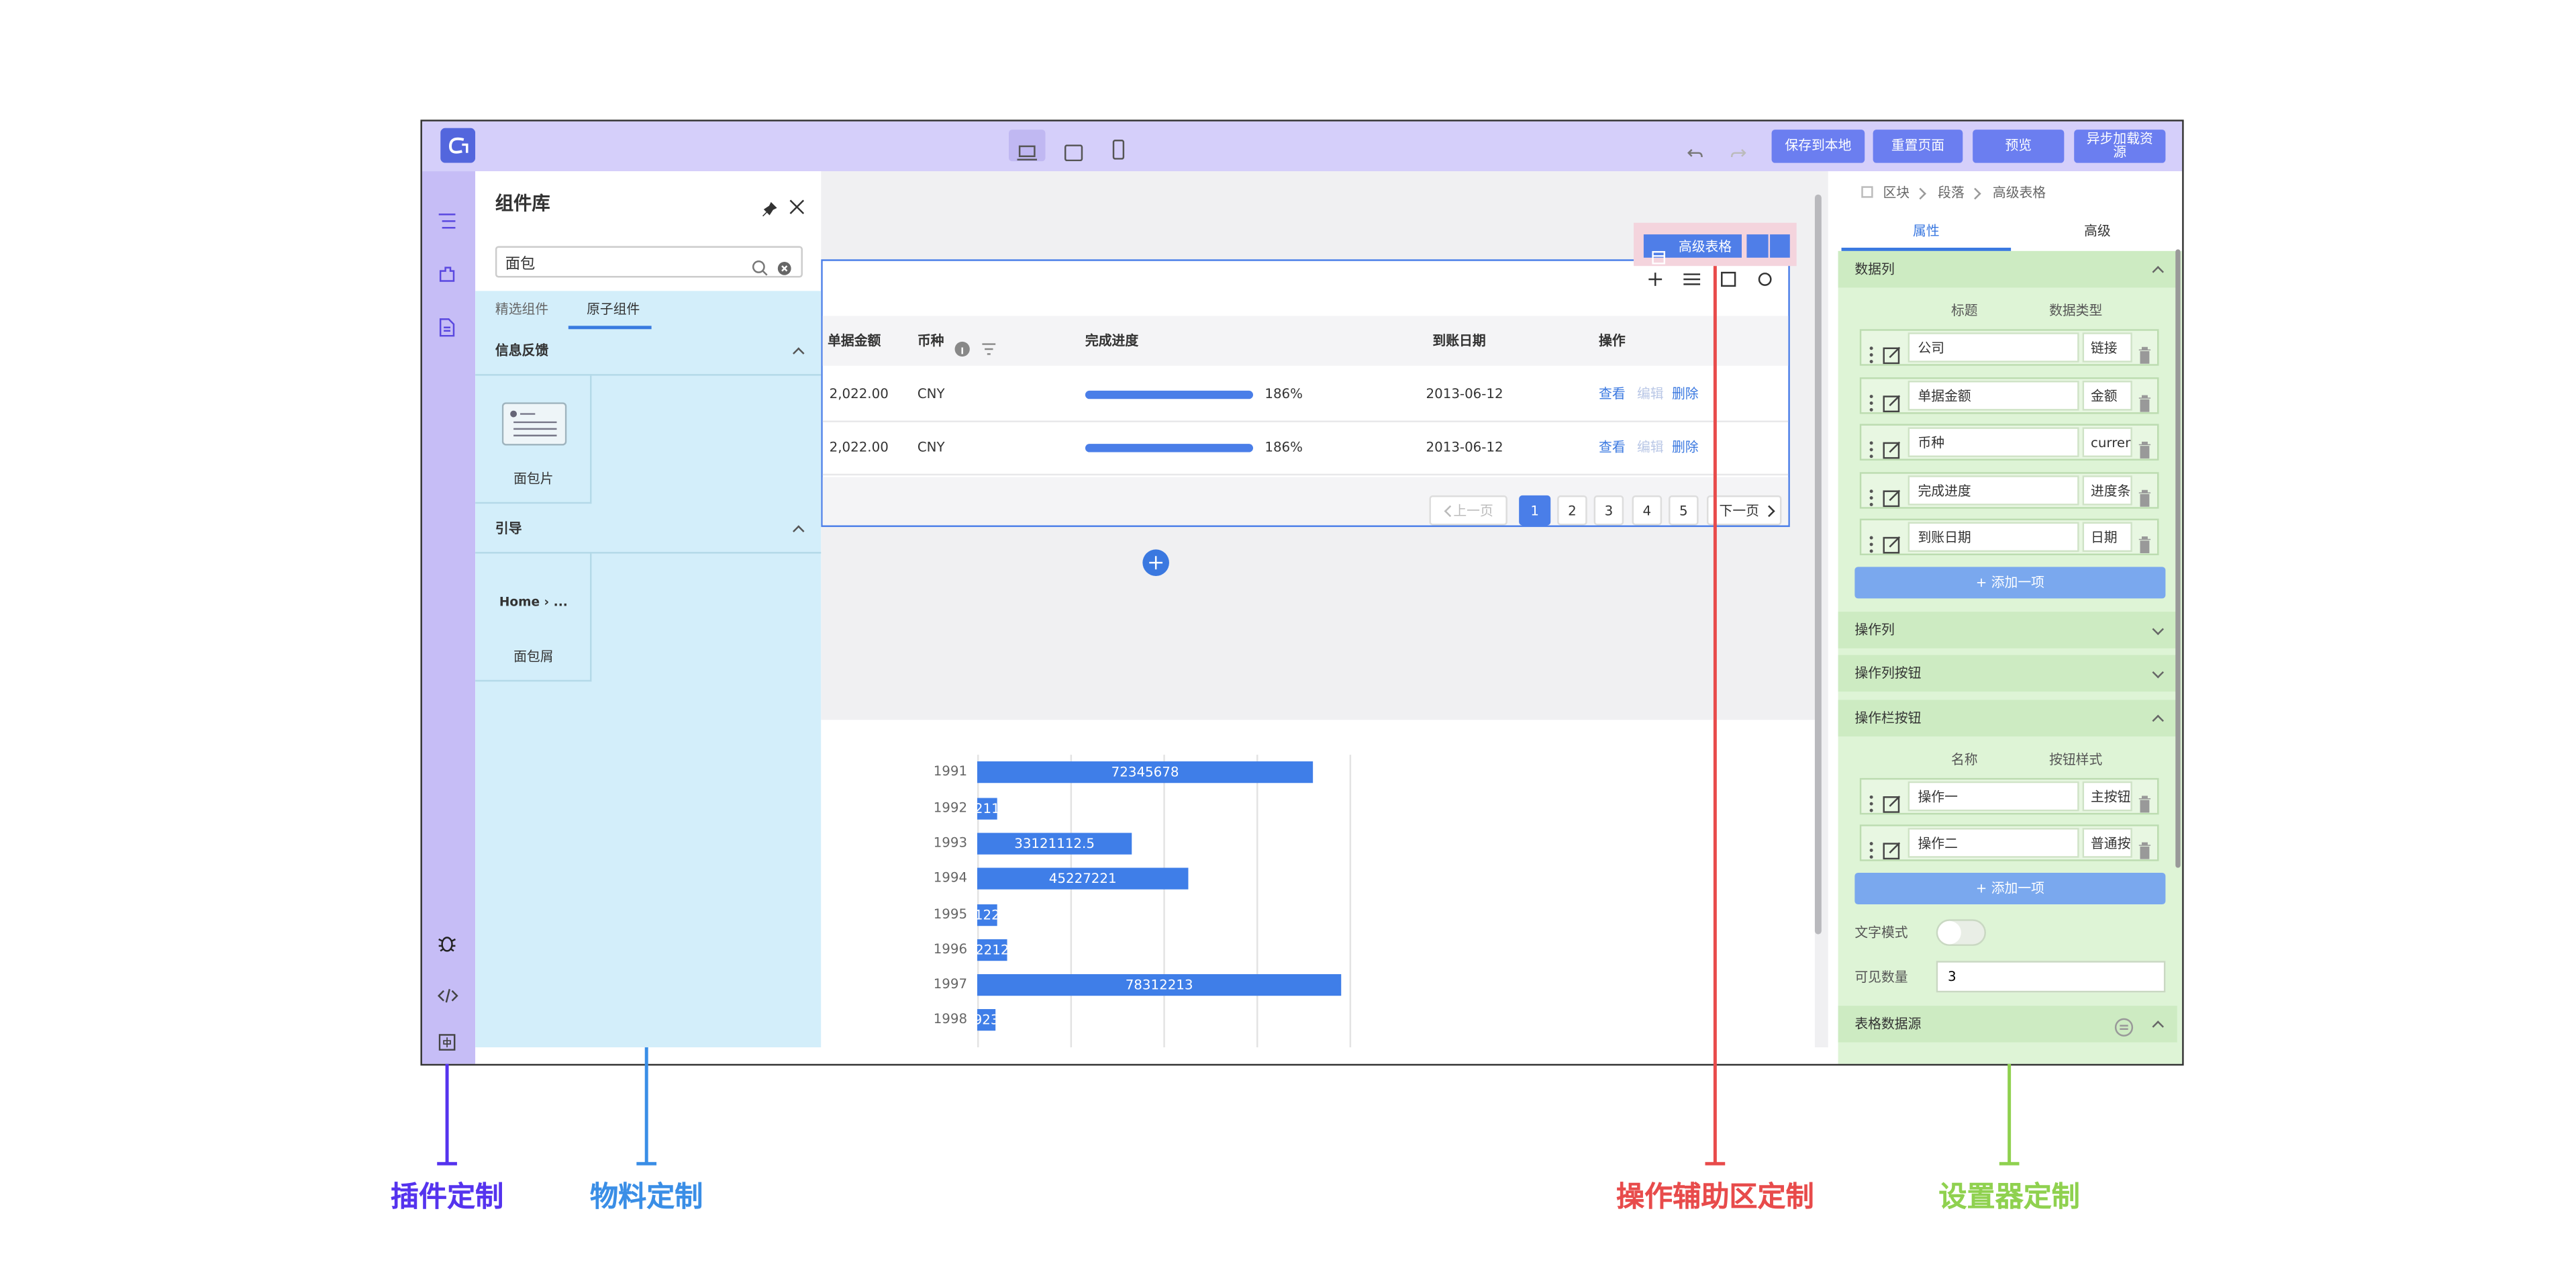 The height and width of the screenshot is (1285, 2576). Describe the element at coordinates (771, 268) in the screenshot. I see `search-icons-svg` at that location.